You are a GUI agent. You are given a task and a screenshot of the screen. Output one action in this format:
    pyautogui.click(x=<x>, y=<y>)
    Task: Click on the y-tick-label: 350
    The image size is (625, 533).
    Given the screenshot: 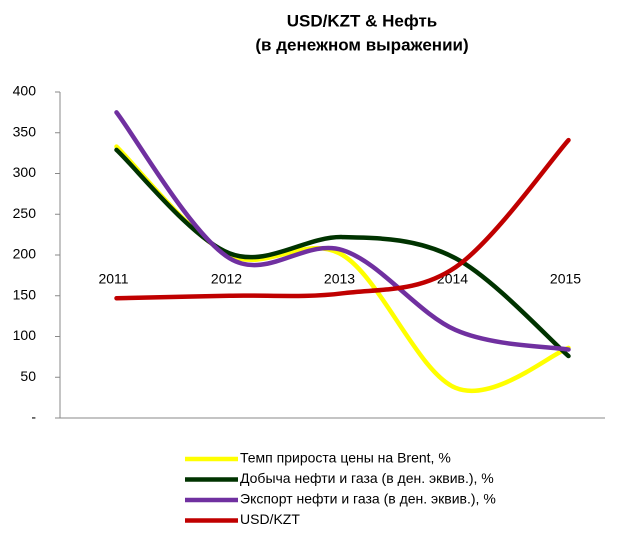 What is the action you would take?
    pyautogui.click(x=25, y=131)
    